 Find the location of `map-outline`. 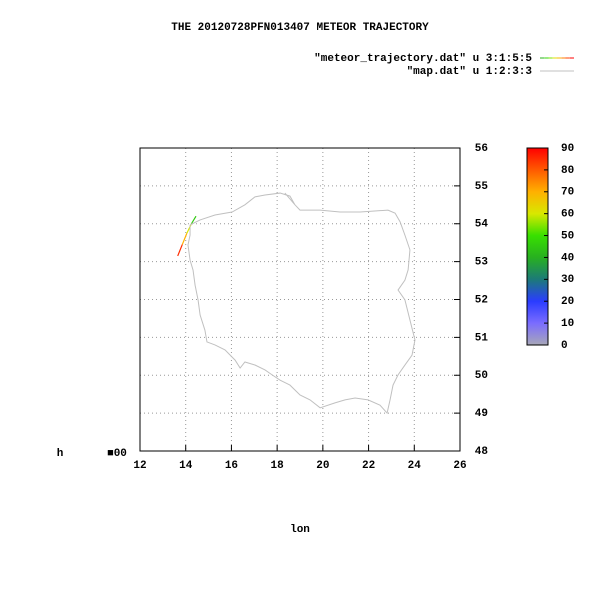

map-outline is located at coordinates (301, 303).